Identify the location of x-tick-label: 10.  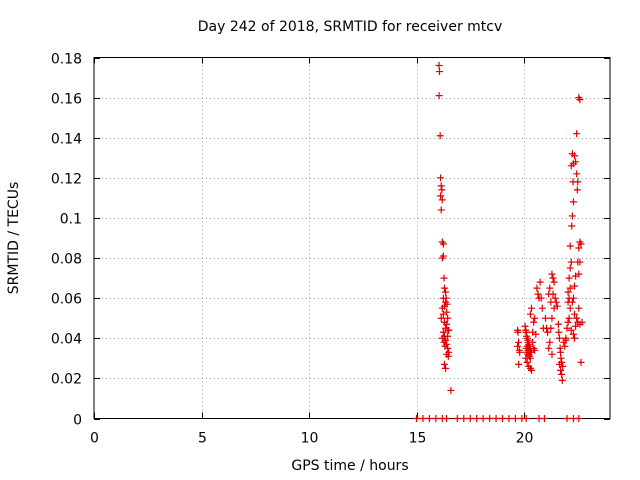
(310, 439).